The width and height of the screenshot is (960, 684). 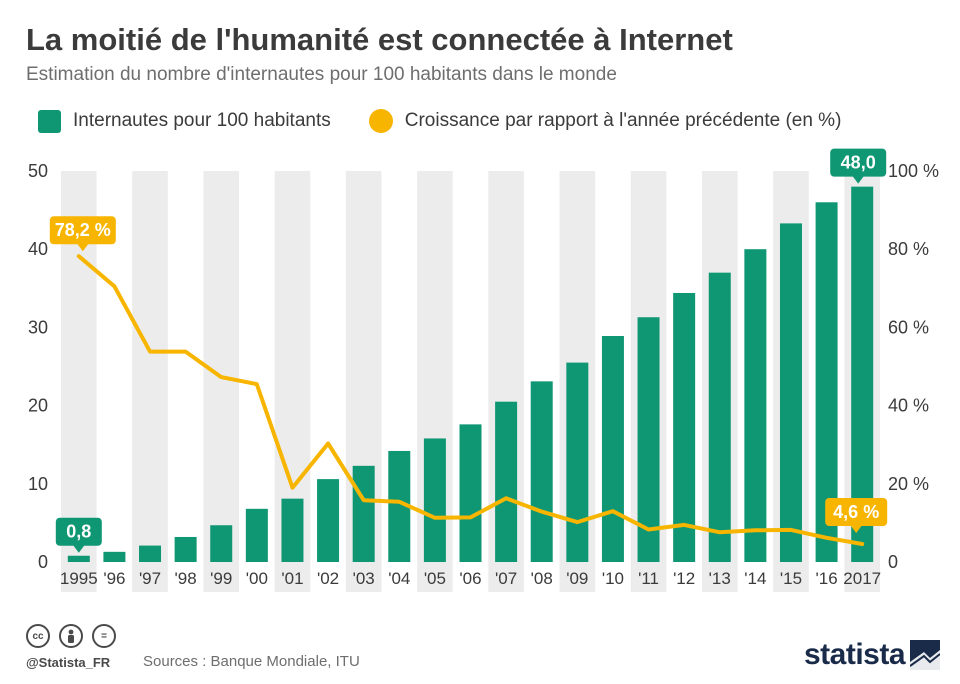 What do you see at coordinates (38, 171) in the screenshot?
I see `y-left-tick-label: 50` at bounding box center [38, 171].